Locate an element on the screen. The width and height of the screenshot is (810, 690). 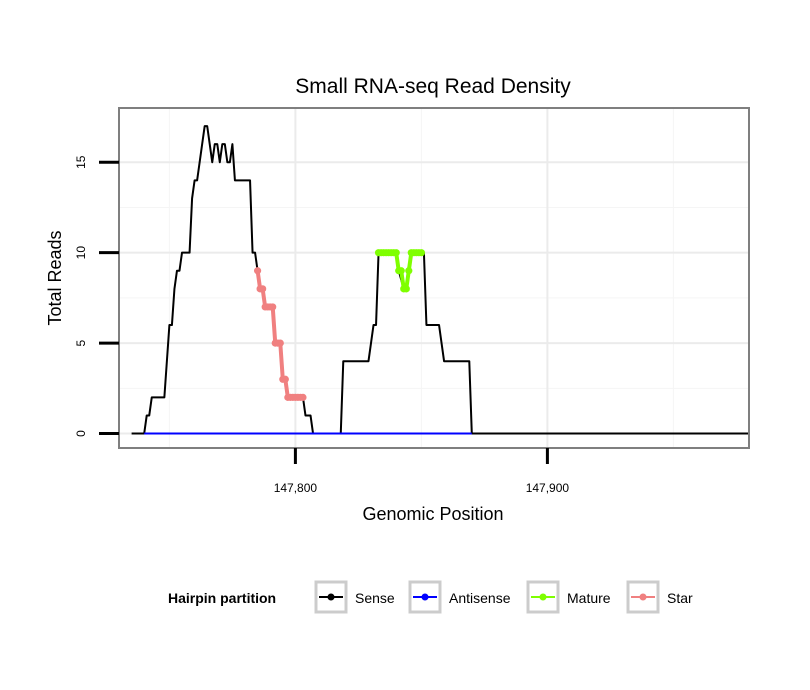
y-tick-label: 15 is located at coordinates (81, 162).